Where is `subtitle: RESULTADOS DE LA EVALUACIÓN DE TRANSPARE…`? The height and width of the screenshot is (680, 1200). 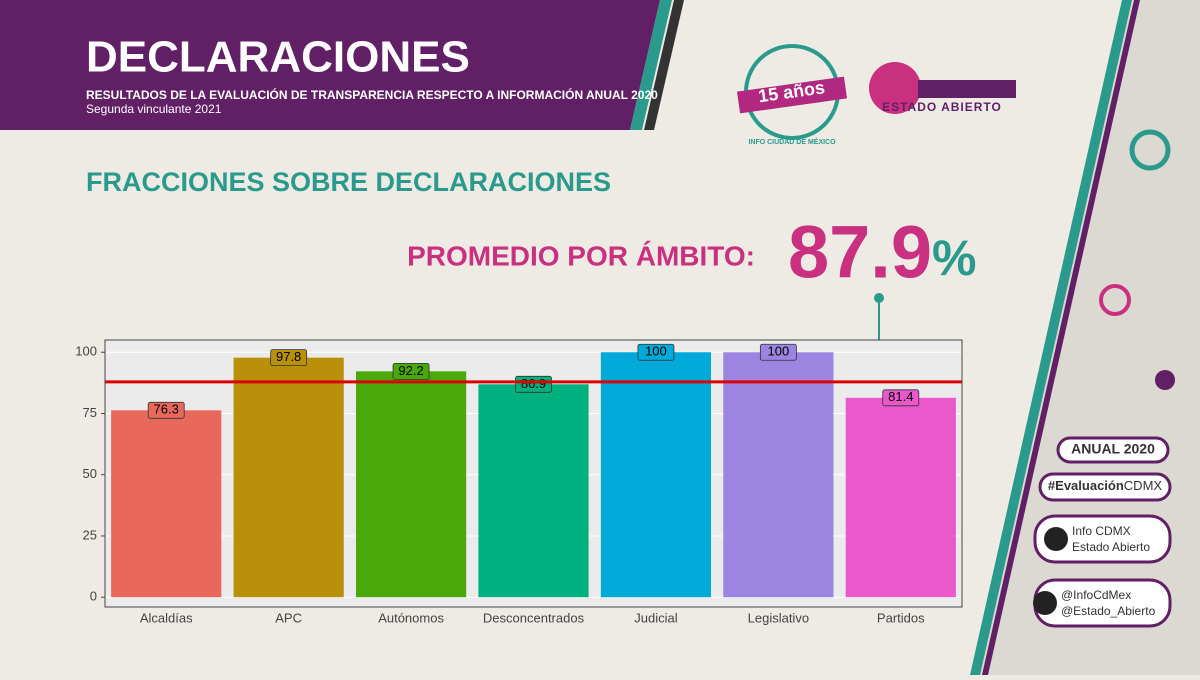 subtitle: RESULTADOS DE LA EVALUACIÓN DE TRANSPARE… is located at coordinates (372, 94).